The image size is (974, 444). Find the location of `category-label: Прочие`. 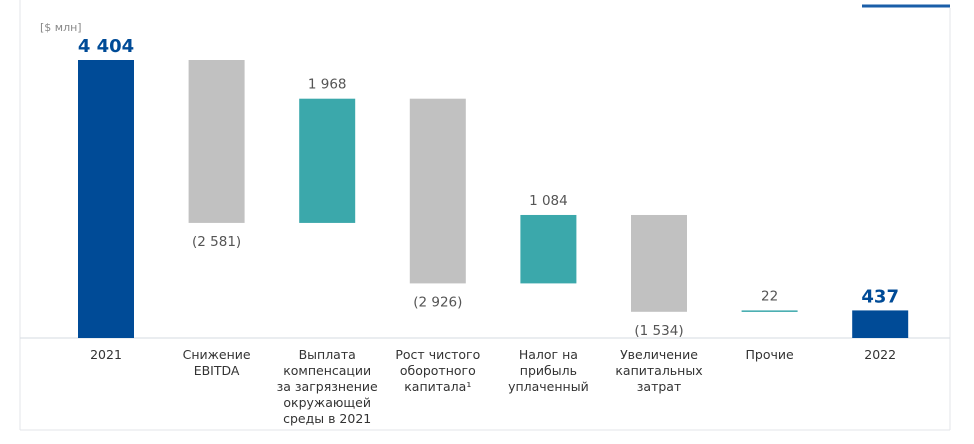

category-label: Прочие is located at coordinates (769, 354).